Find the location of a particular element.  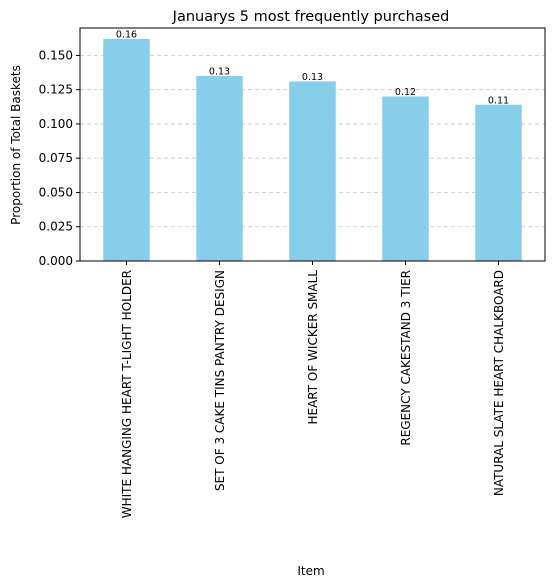

bar-value-label: 0.12 is located at coordinates (405, 92).